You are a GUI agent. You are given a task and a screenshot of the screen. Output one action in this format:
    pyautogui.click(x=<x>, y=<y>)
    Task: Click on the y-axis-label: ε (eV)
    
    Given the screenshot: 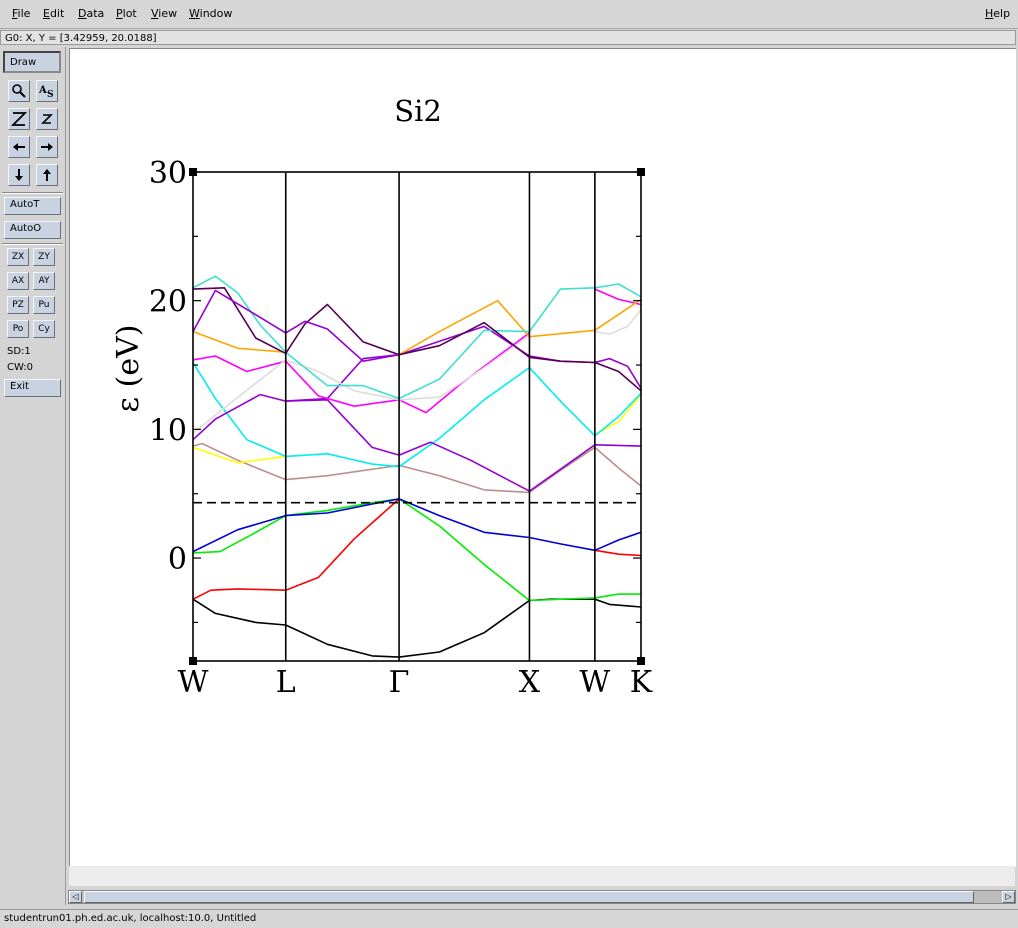 What is the action you would take?
    pyautogui.click(x=128, y=369)
    